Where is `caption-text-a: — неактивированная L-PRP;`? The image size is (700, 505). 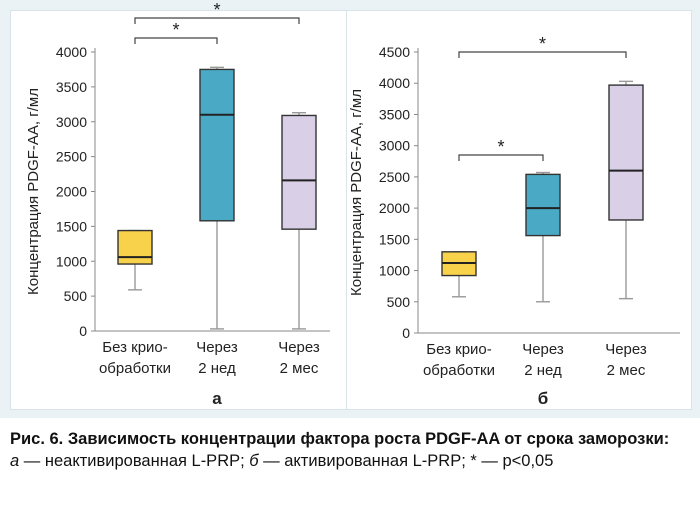
caption-text-a: — неактивированная L-PRP; is located at coordinates (134, 461).